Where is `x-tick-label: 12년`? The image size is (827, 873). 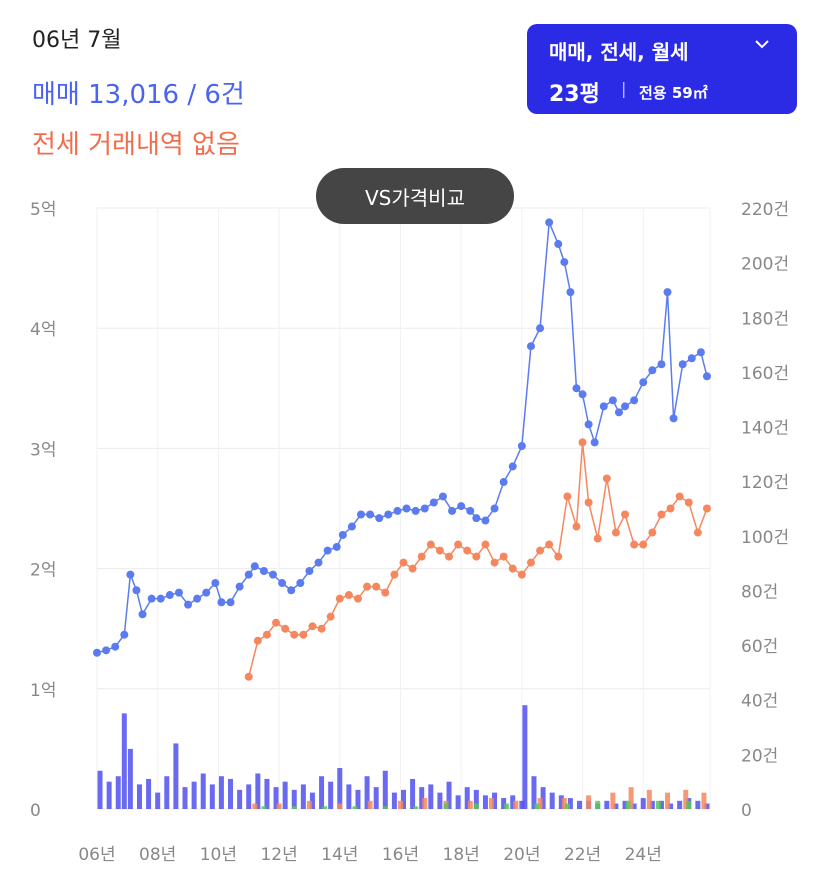 x-tick-label: 12년 is located at coordinates (278, 855).